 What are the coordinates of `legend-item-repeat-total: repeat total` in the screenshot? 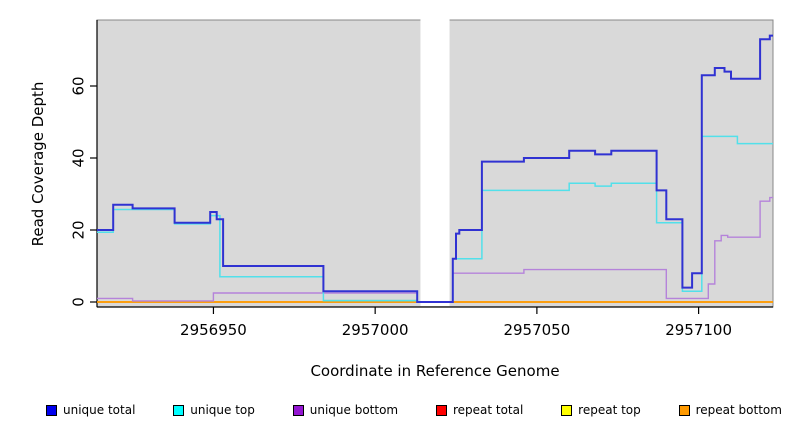 It's located at (479, 410).